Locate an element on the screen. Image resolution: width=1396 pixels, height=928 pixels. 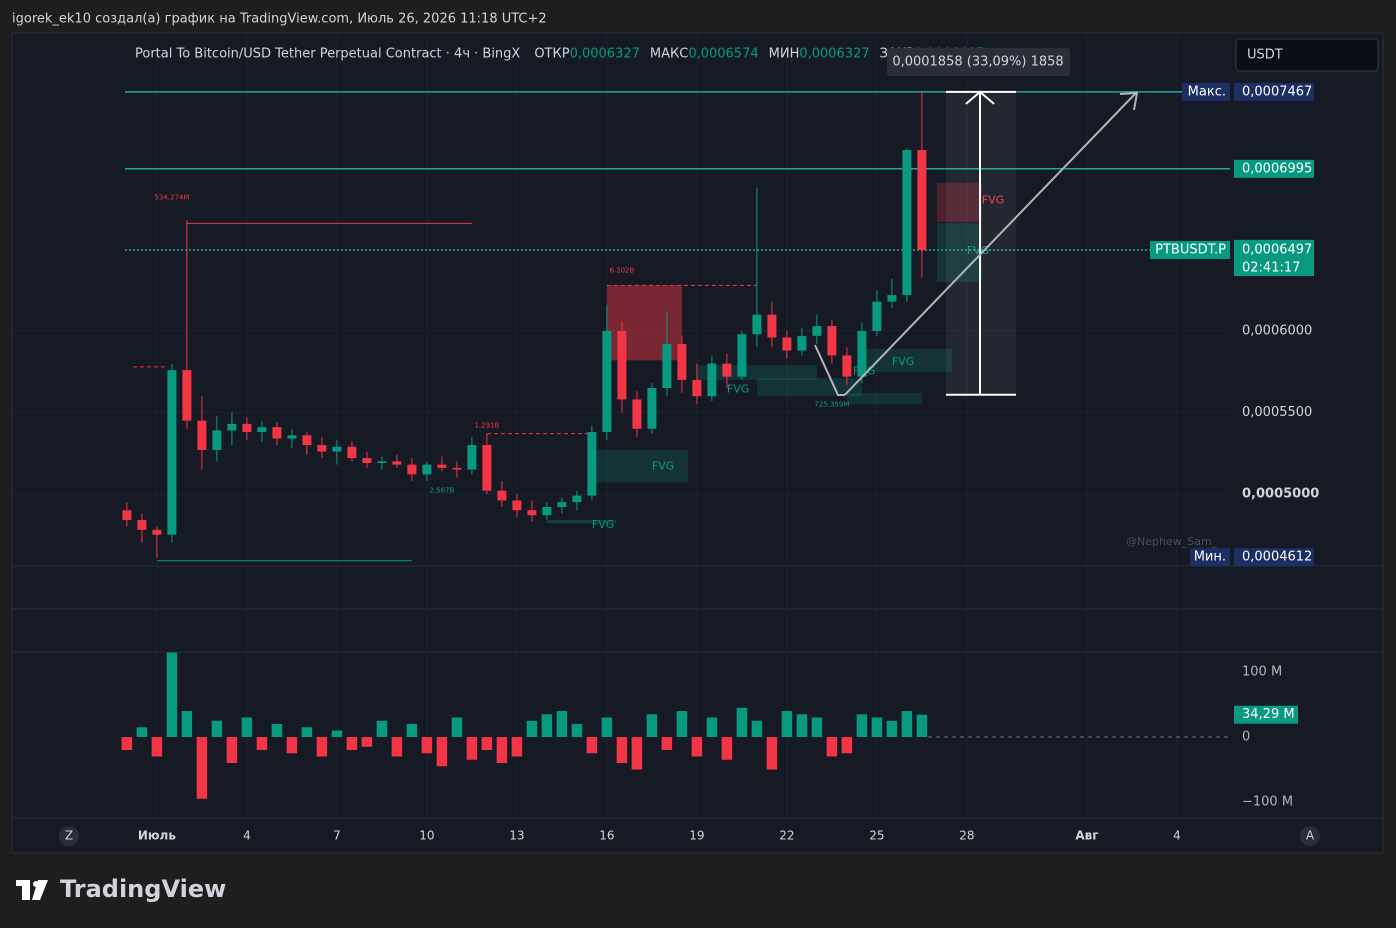
price-label: 0,0004612 is located at coordinates (1277, 557).